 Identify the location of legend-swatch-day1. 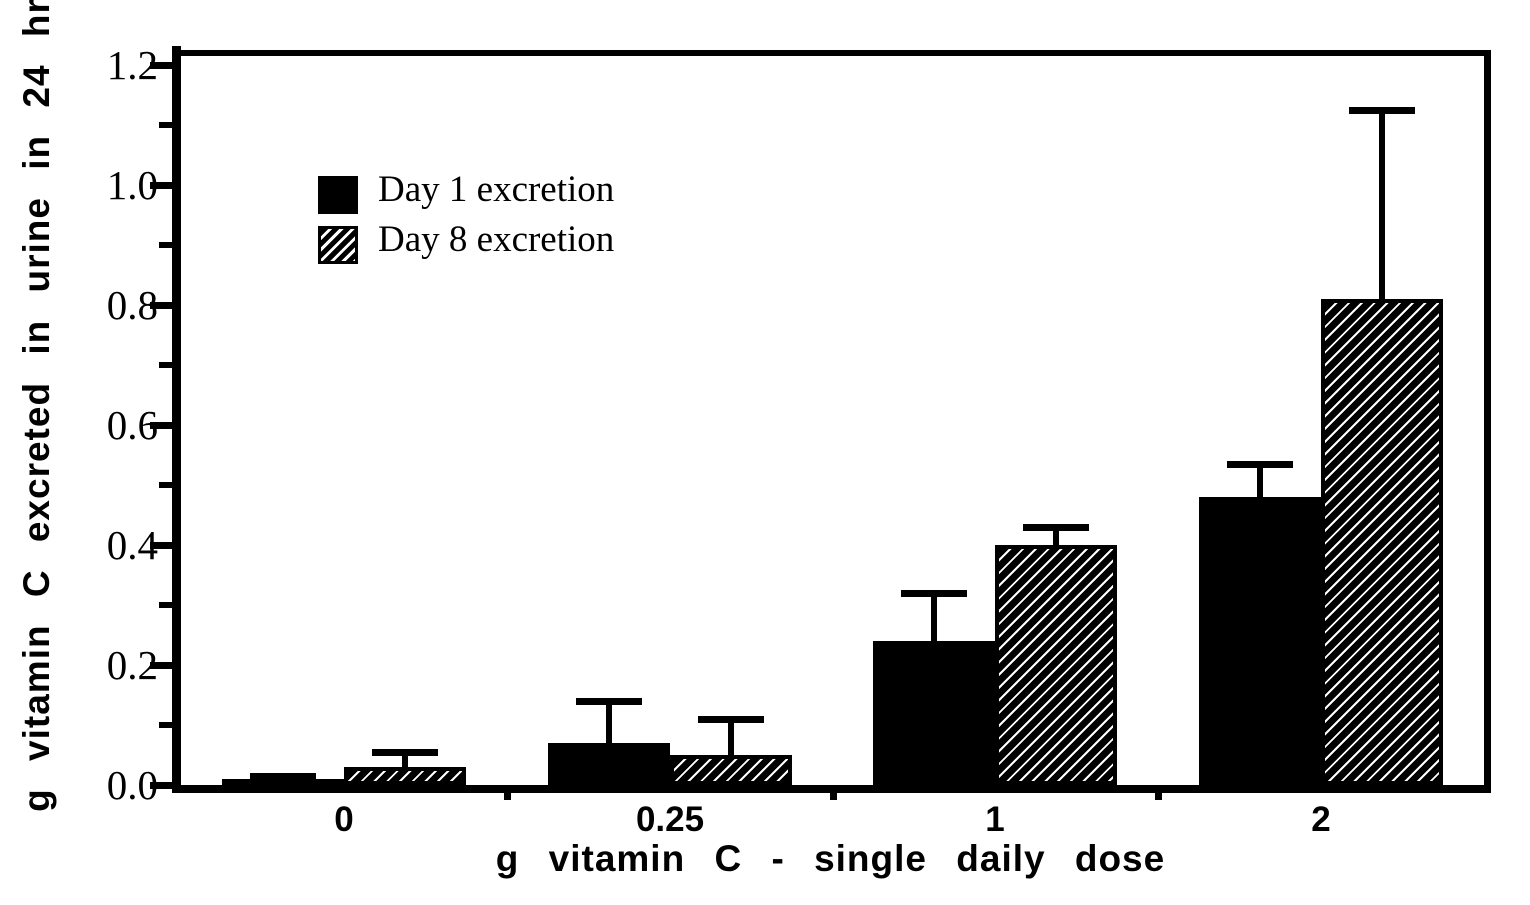
(338, 195).